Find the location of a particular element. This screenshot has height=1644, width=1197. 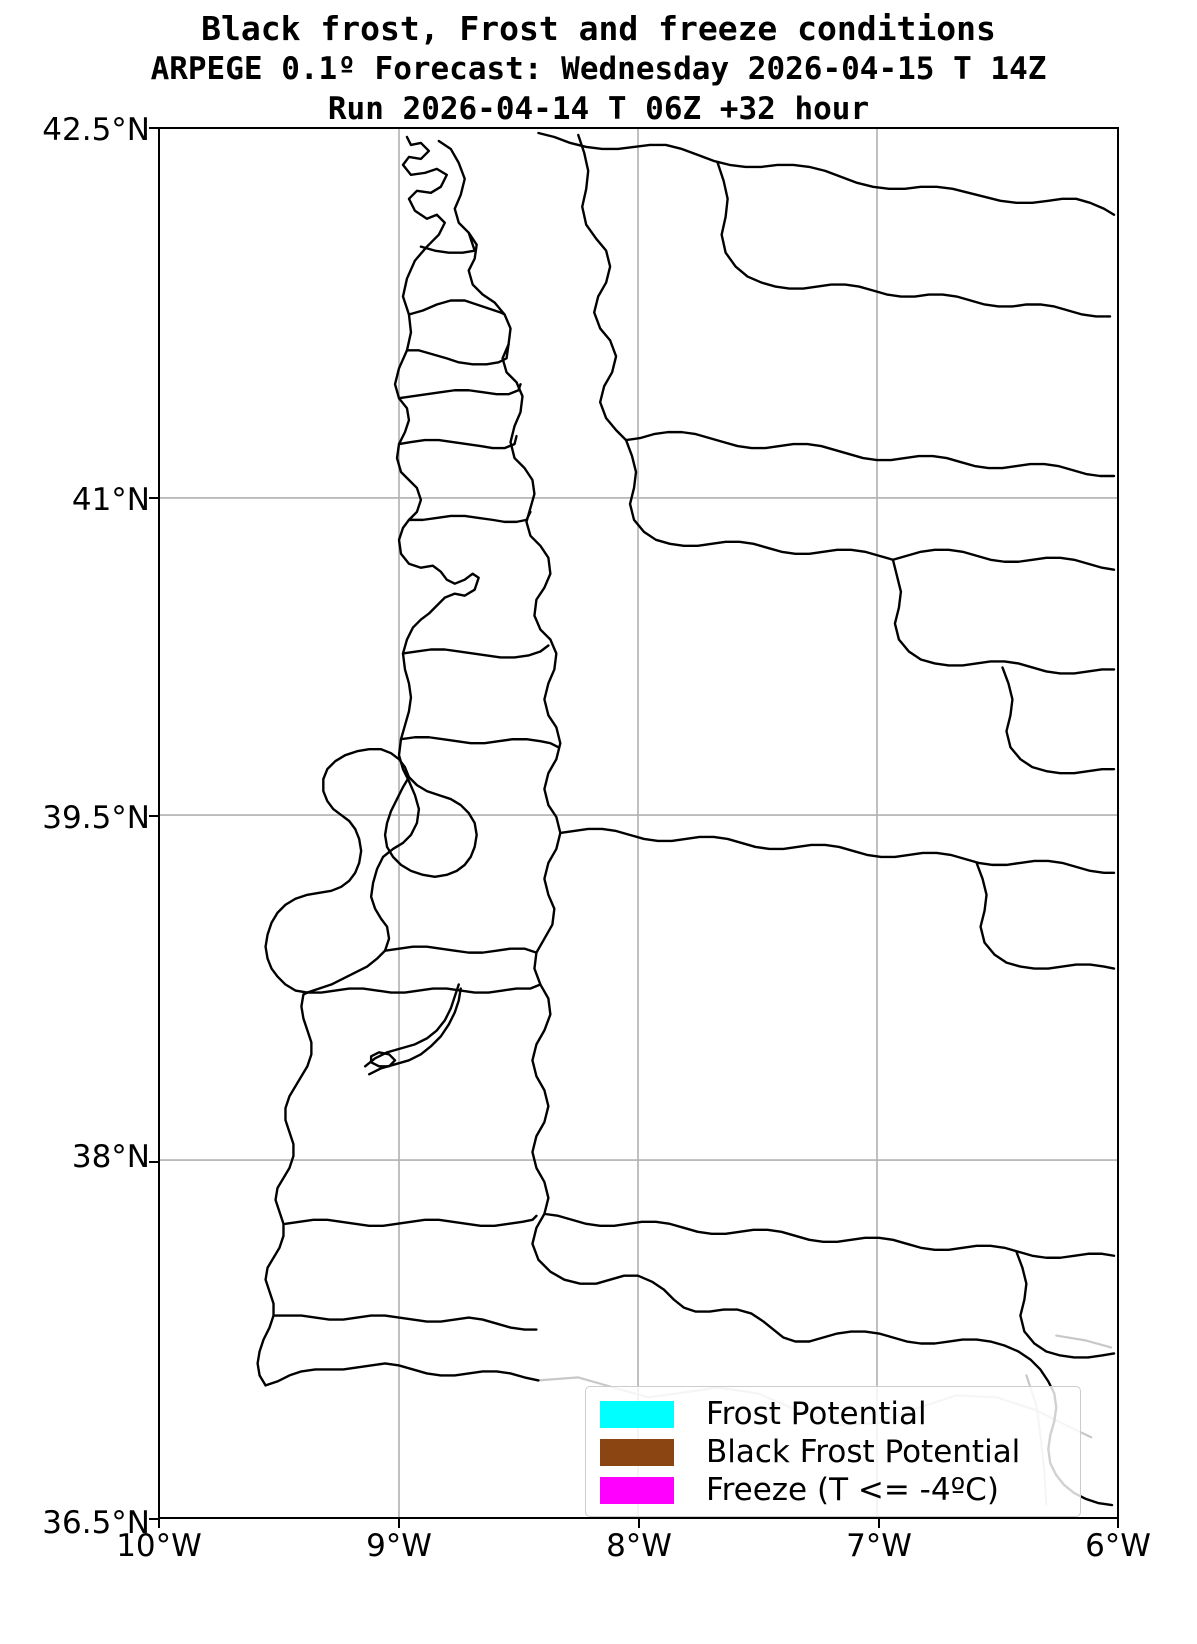

xtick-mark-7w is located at coordinates (879, 1523).